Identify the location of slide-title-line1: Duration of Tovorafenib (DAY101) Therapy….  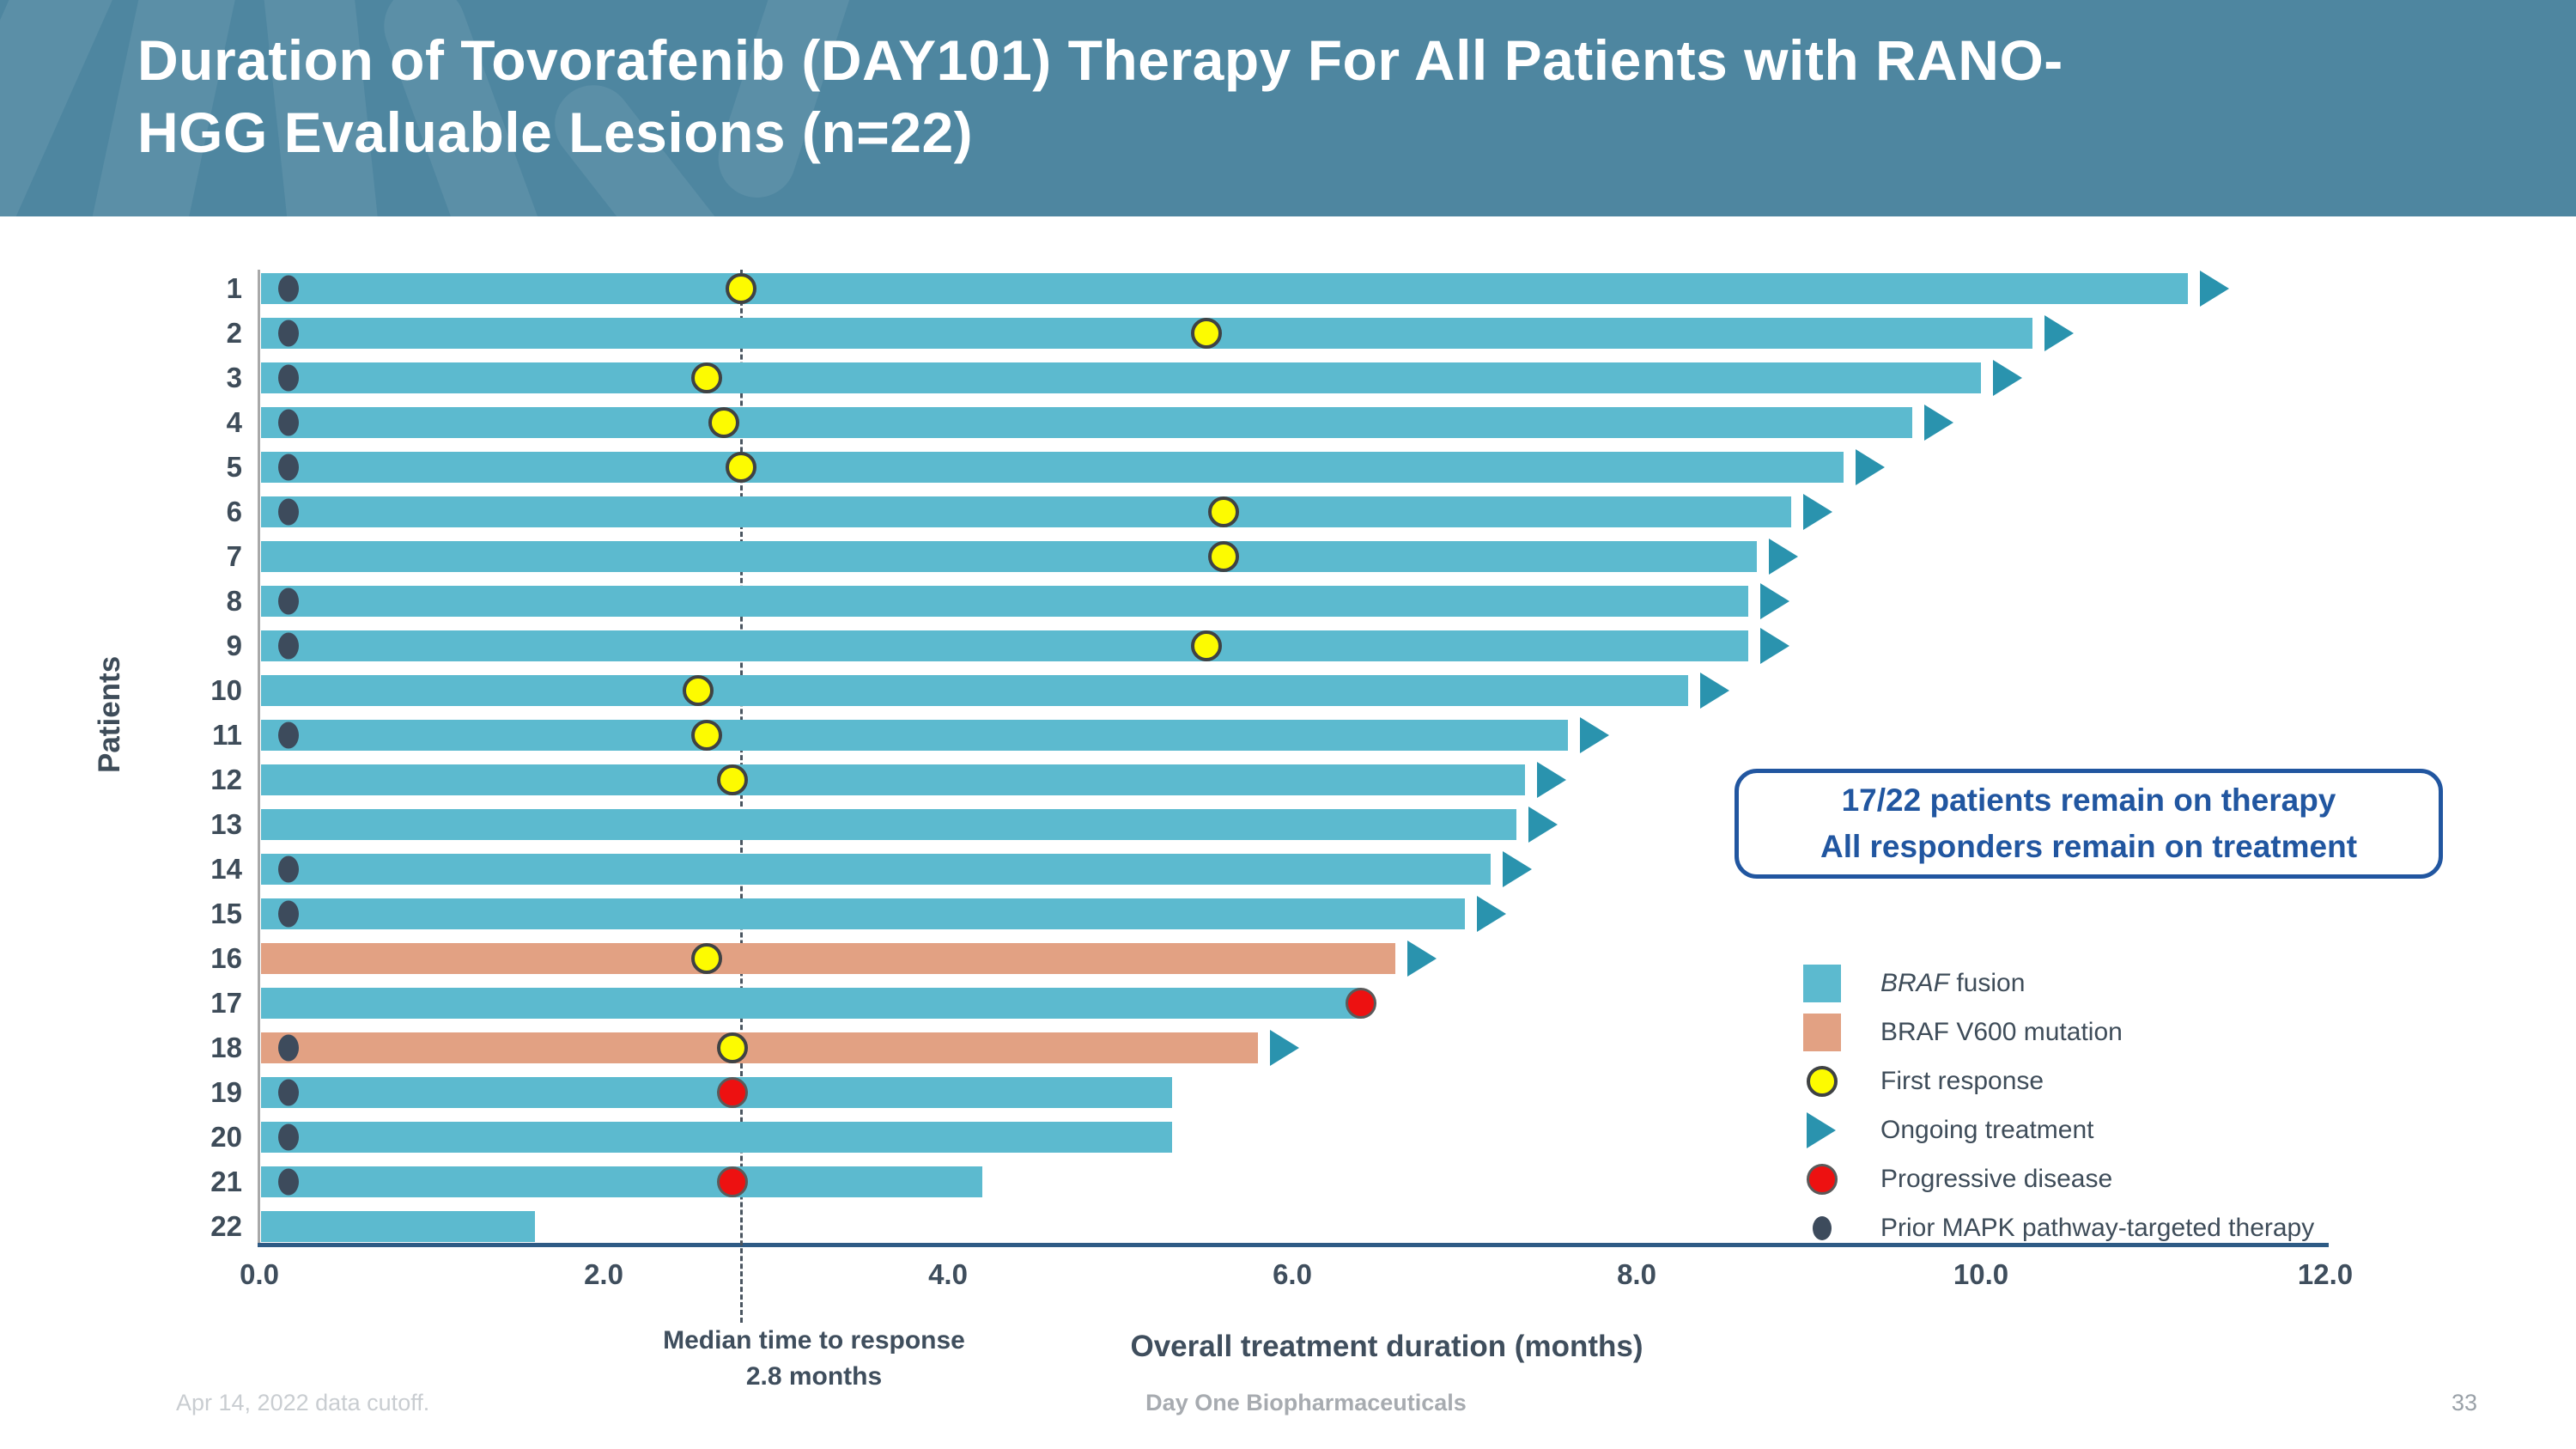
(1100, 60).